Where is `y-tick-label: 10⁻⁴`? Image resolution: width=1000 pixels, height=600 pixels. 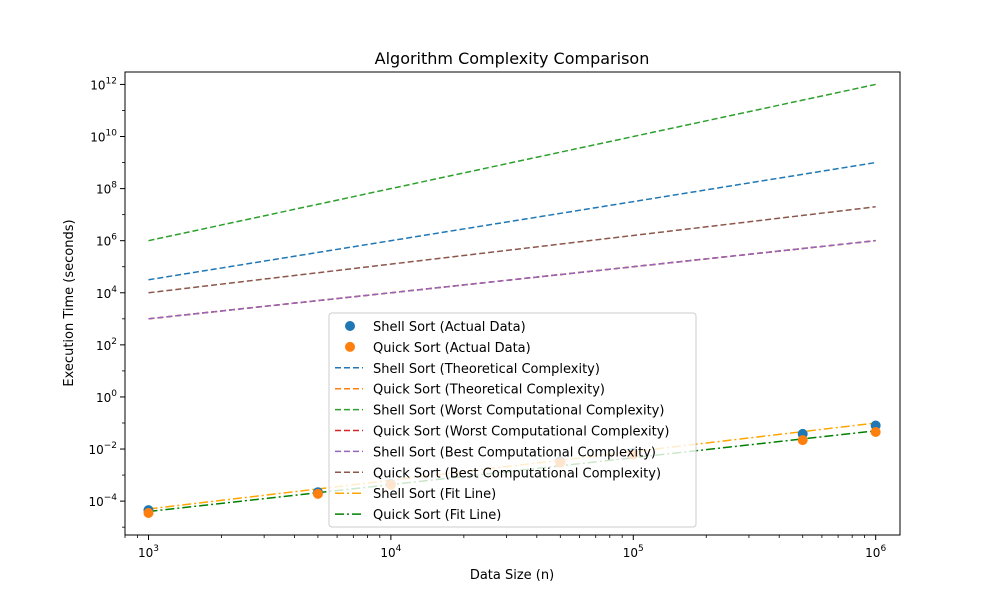 y-tick-label: 10⁻⁴ is located at coordinates (102, 501).